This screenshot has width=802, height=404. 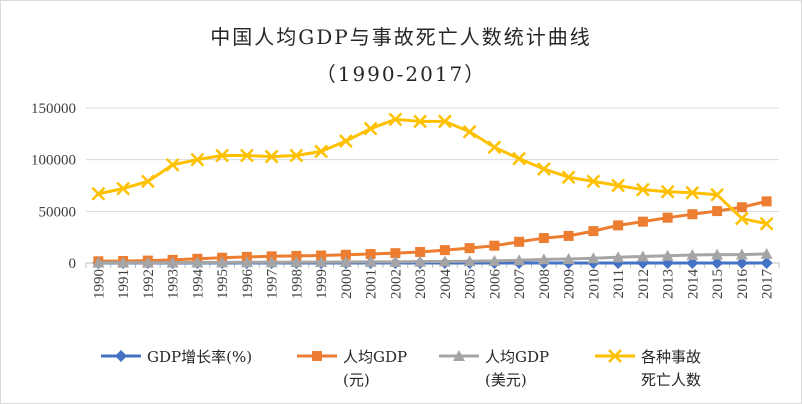 I want to click on y-tick-label: 0, so click(x=73, y=264).